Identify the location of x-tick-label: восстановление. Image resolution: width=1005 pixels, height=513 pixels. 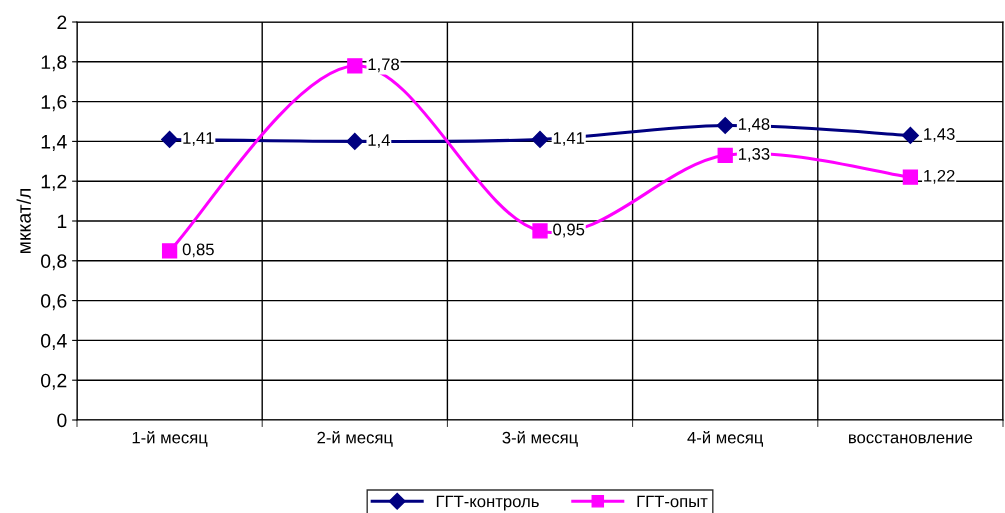
(911, 439).